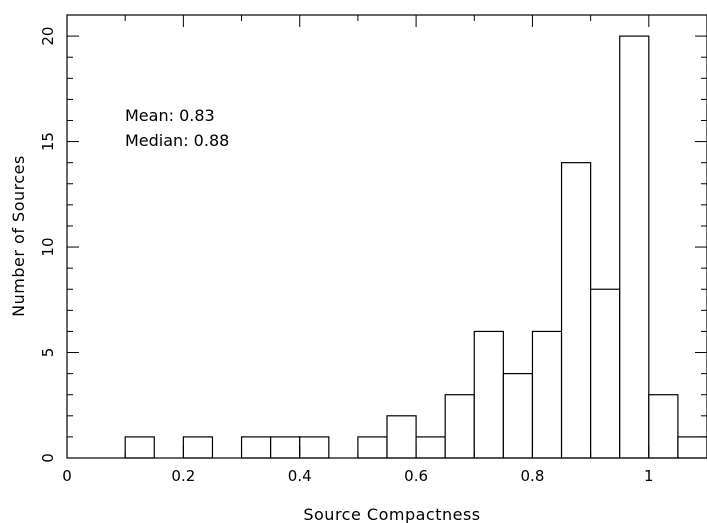  Describe the element at coordinates (48, 458) in the screenshot. I see `y-tick-label: 0` at that location.